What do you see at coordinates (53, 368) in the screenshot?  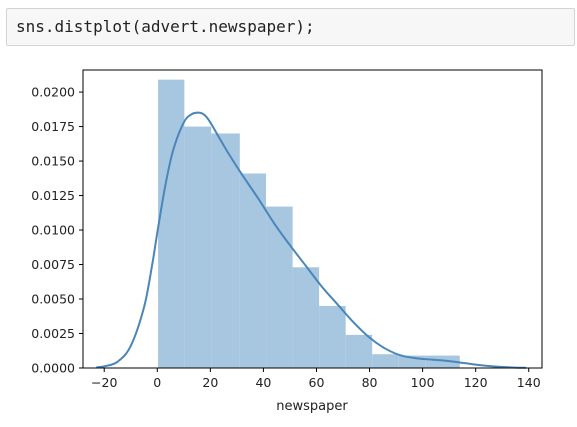 I see `y-tick-label: 0.0000` at bounding box center [53, 368].